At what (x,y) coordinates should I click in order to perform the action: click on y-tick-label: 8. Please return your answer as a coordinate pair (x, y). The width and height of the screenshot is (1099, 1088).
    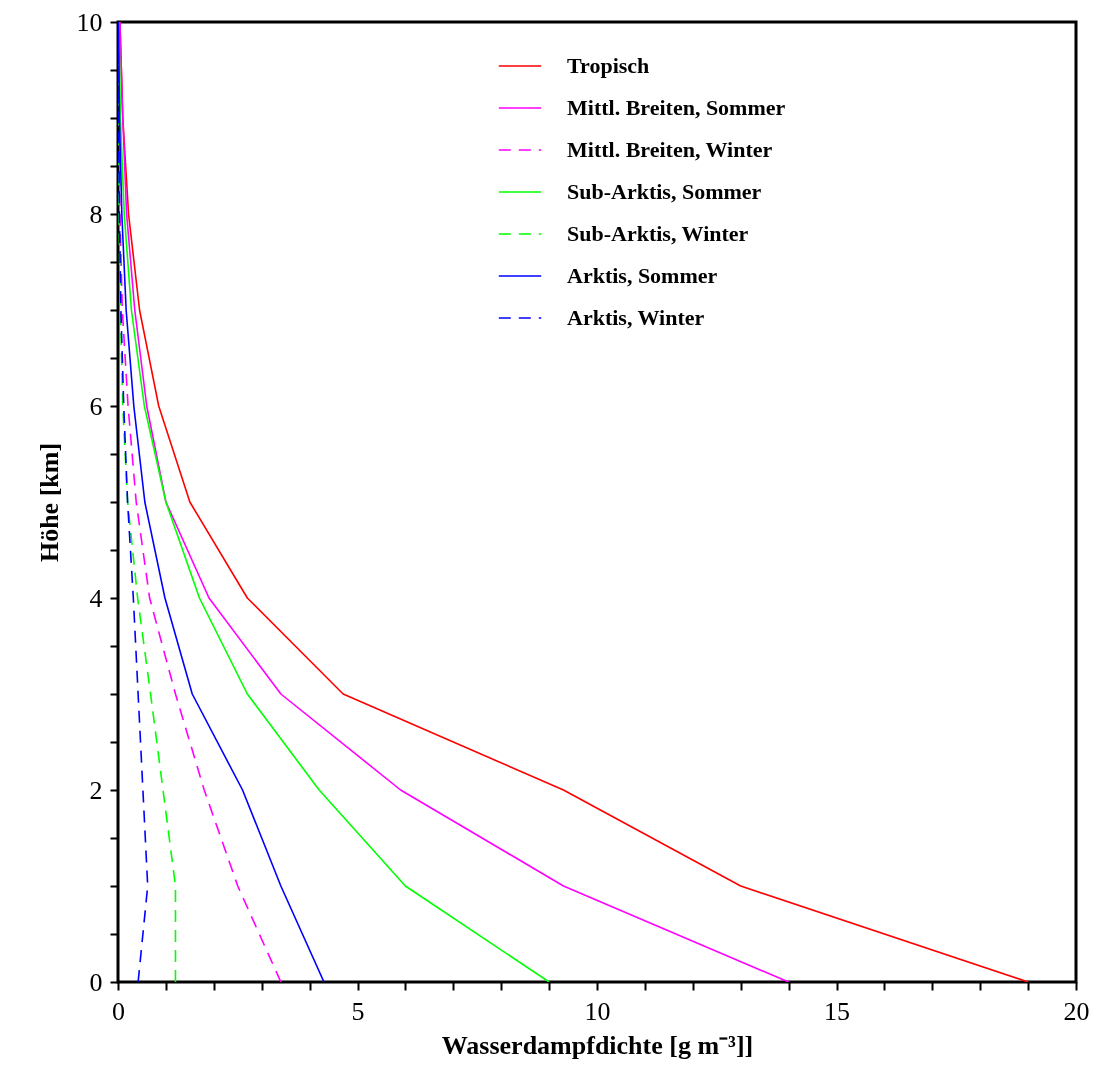
    Looking at the image, I should click on (96, 214).